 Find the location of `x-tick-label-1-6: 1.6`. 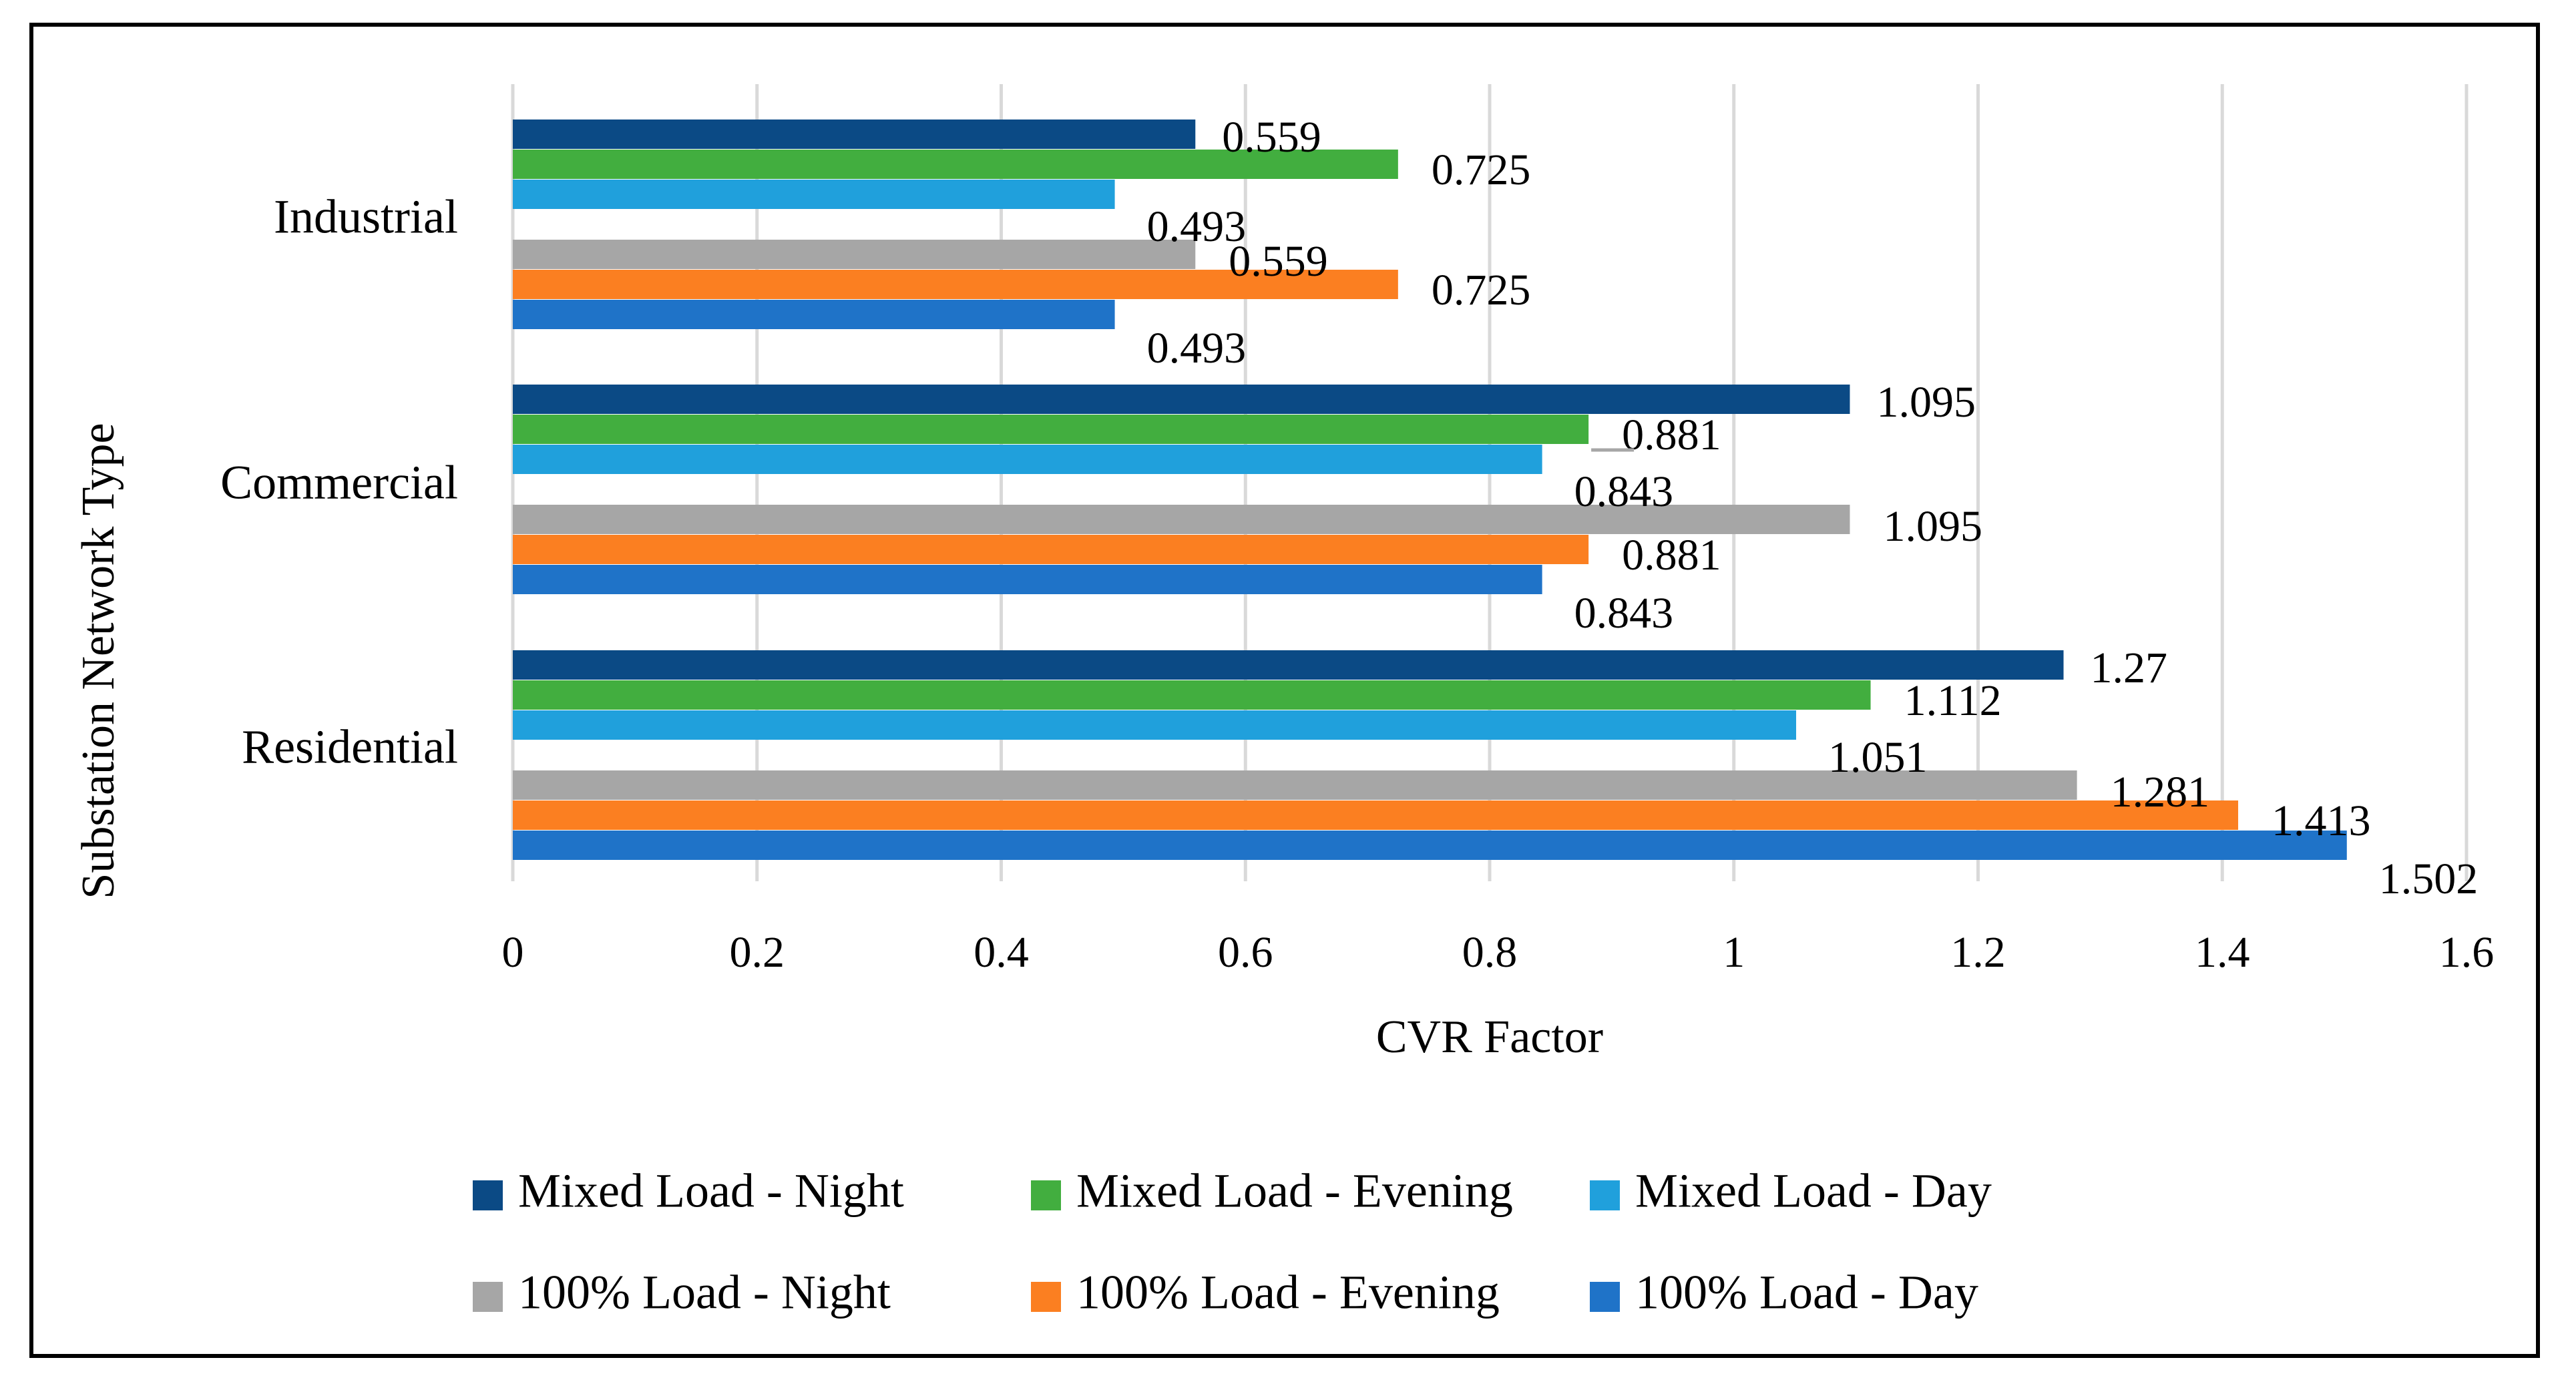

x-tick-label-1-6: 1.6 is located at coordinates (2467, 953).